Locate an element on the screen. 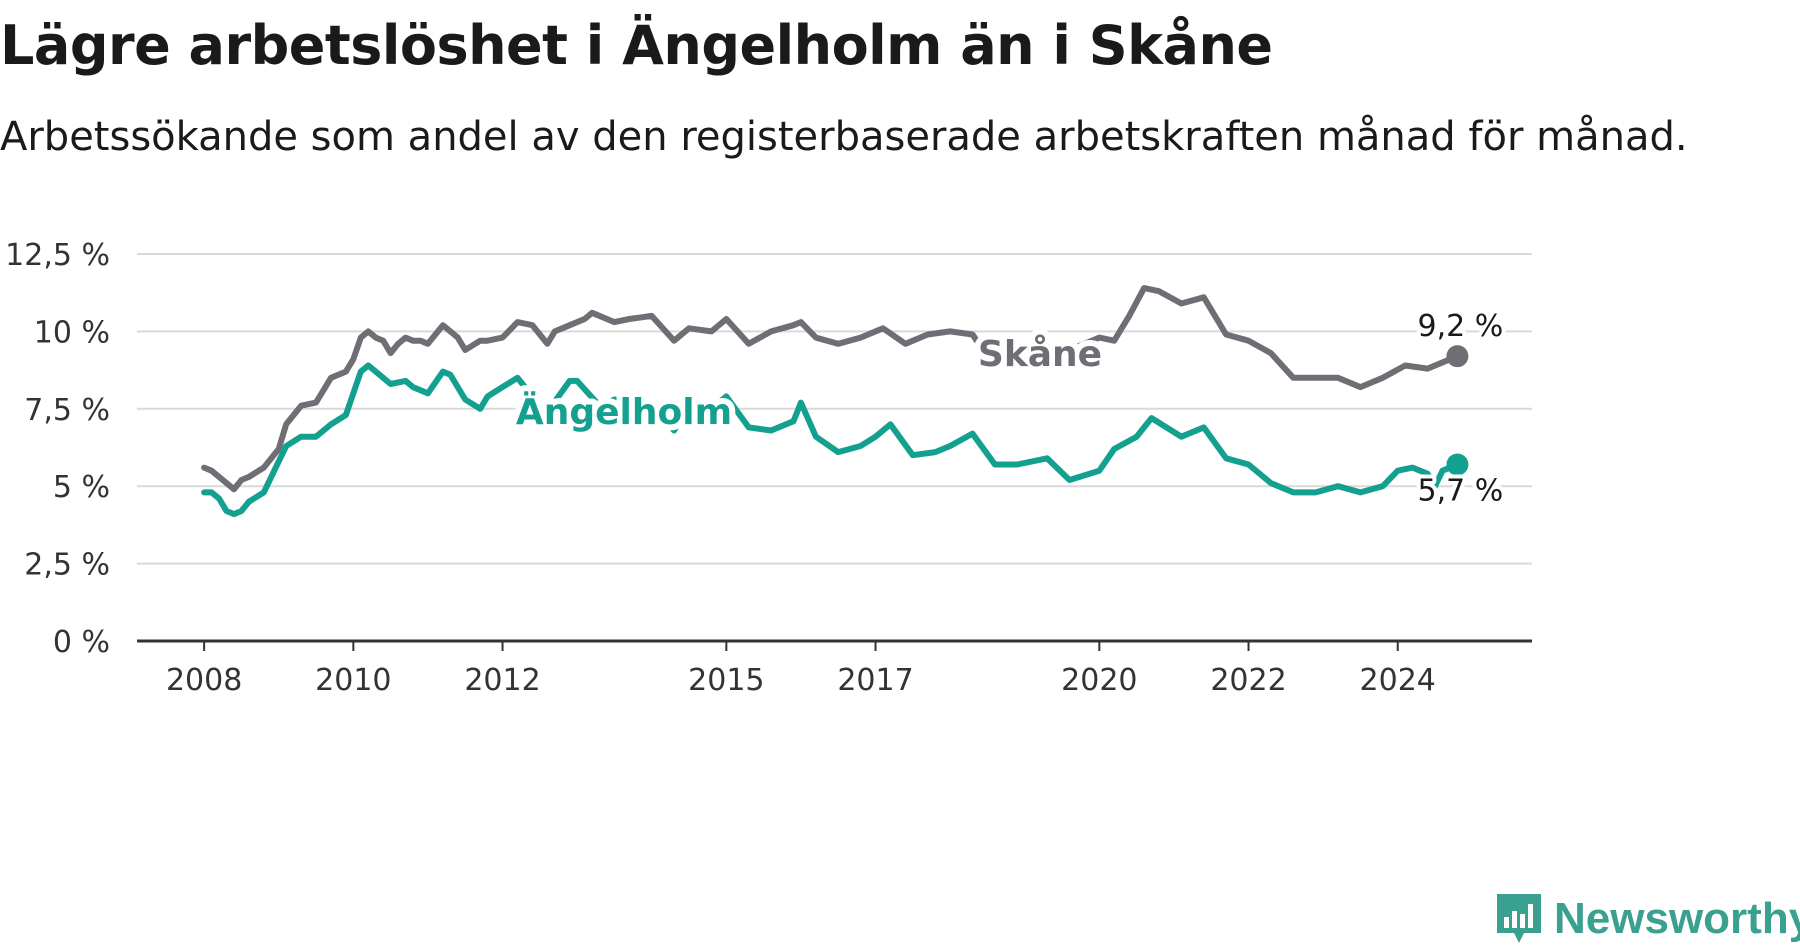 The width and height of the screenshot is (1800, 951). newsworthy-logo-icon is located at coordinates (1519, 918).